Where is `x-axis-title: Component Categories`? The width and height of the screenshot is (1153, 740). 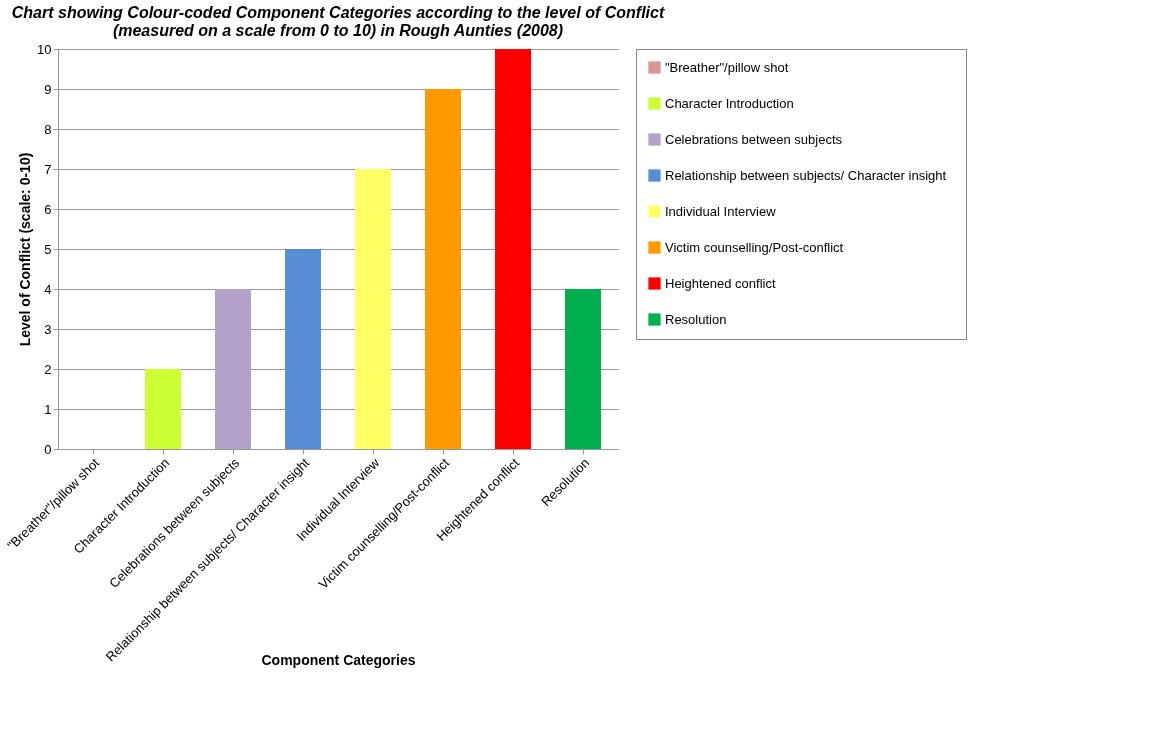
x-axis-title: Component Categories is located at coordinates (338, 659).